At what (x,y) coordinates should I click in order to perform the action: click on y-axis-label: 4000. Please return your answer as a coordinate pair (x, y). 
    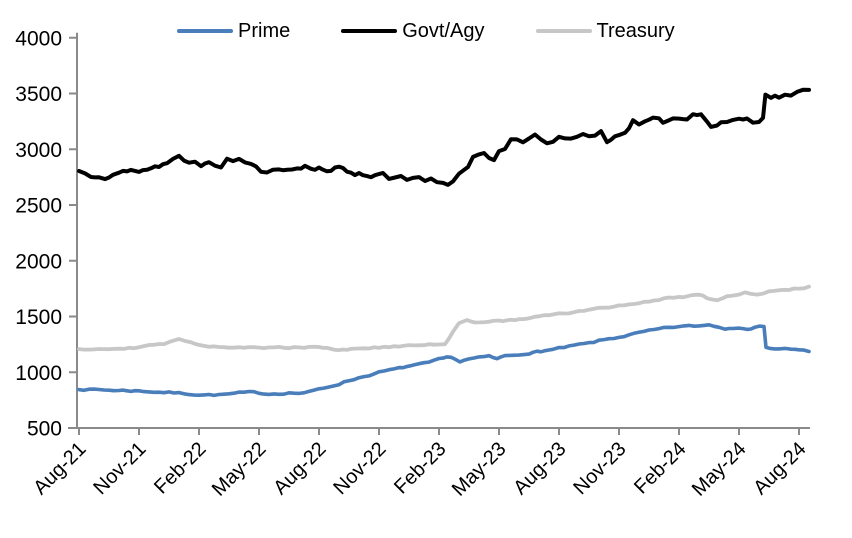
    Looking at the image, I should click on (38, 38).